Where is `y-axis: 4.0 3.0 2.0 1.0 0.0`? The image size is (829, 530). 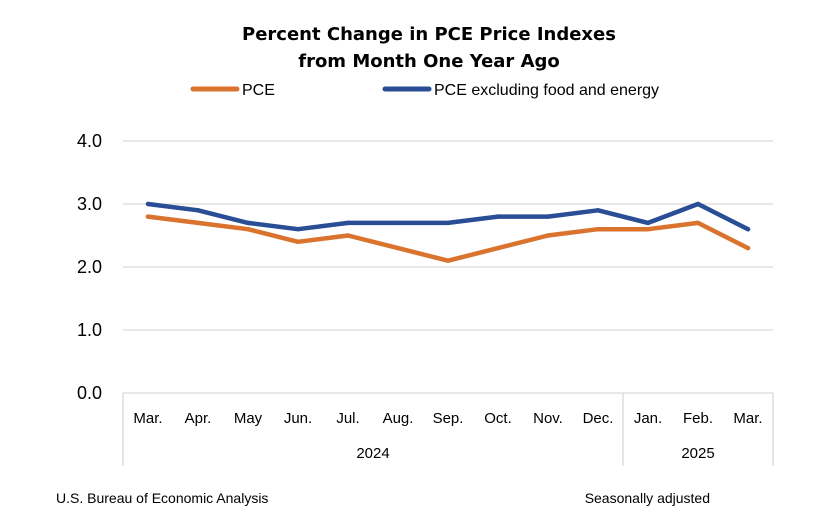
y-axis: 4.0 3.0 2.0 1.0 0.0 is located at coordinates (89, 267).